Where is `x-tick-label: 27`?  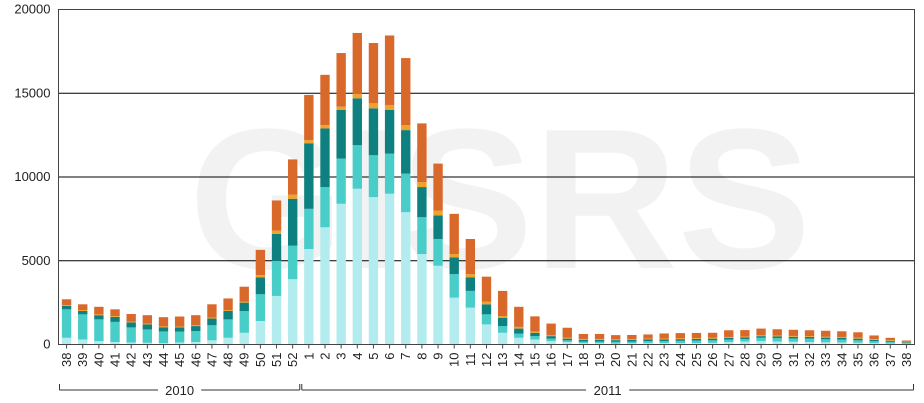
x-tick-label: 27 is located at coordinates (728, 360).